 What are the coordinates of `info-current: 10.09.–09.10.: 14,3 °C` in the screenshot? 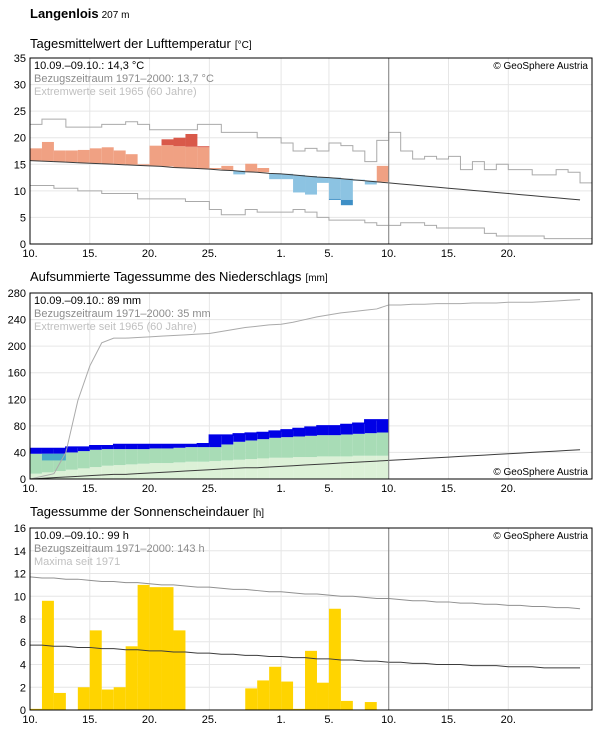 It's located at (89, 66).